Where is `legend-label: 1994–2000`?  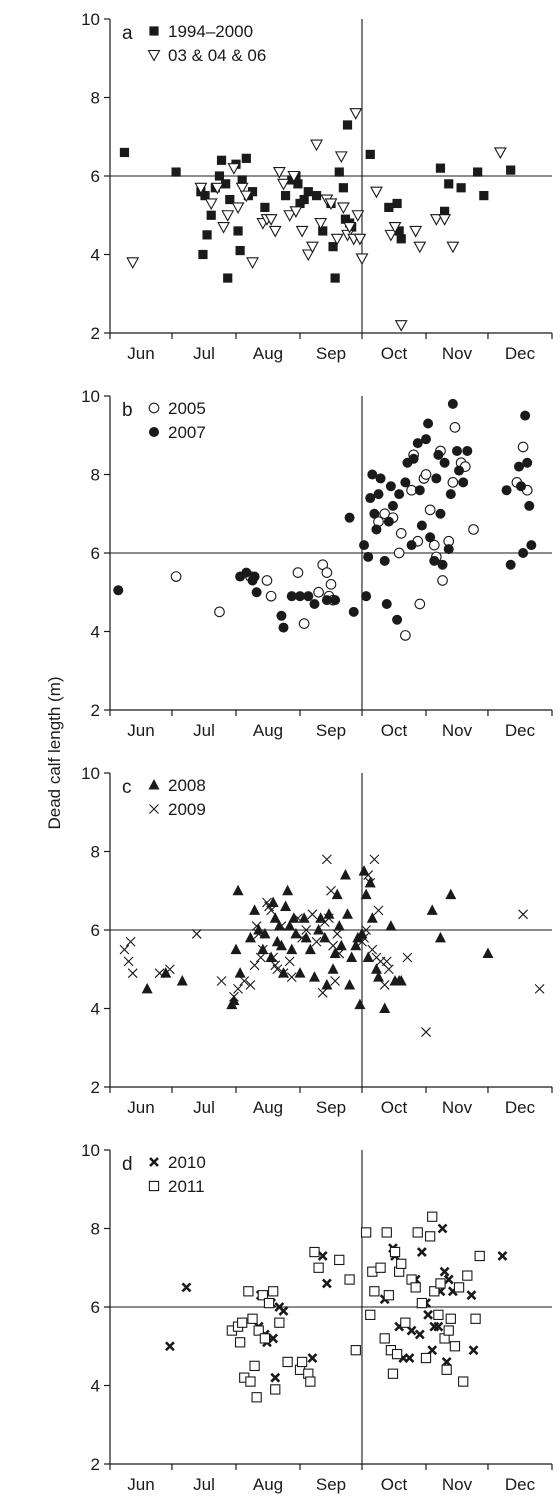
legend-label: 1994–2000 is located at coordinates (210, 31).